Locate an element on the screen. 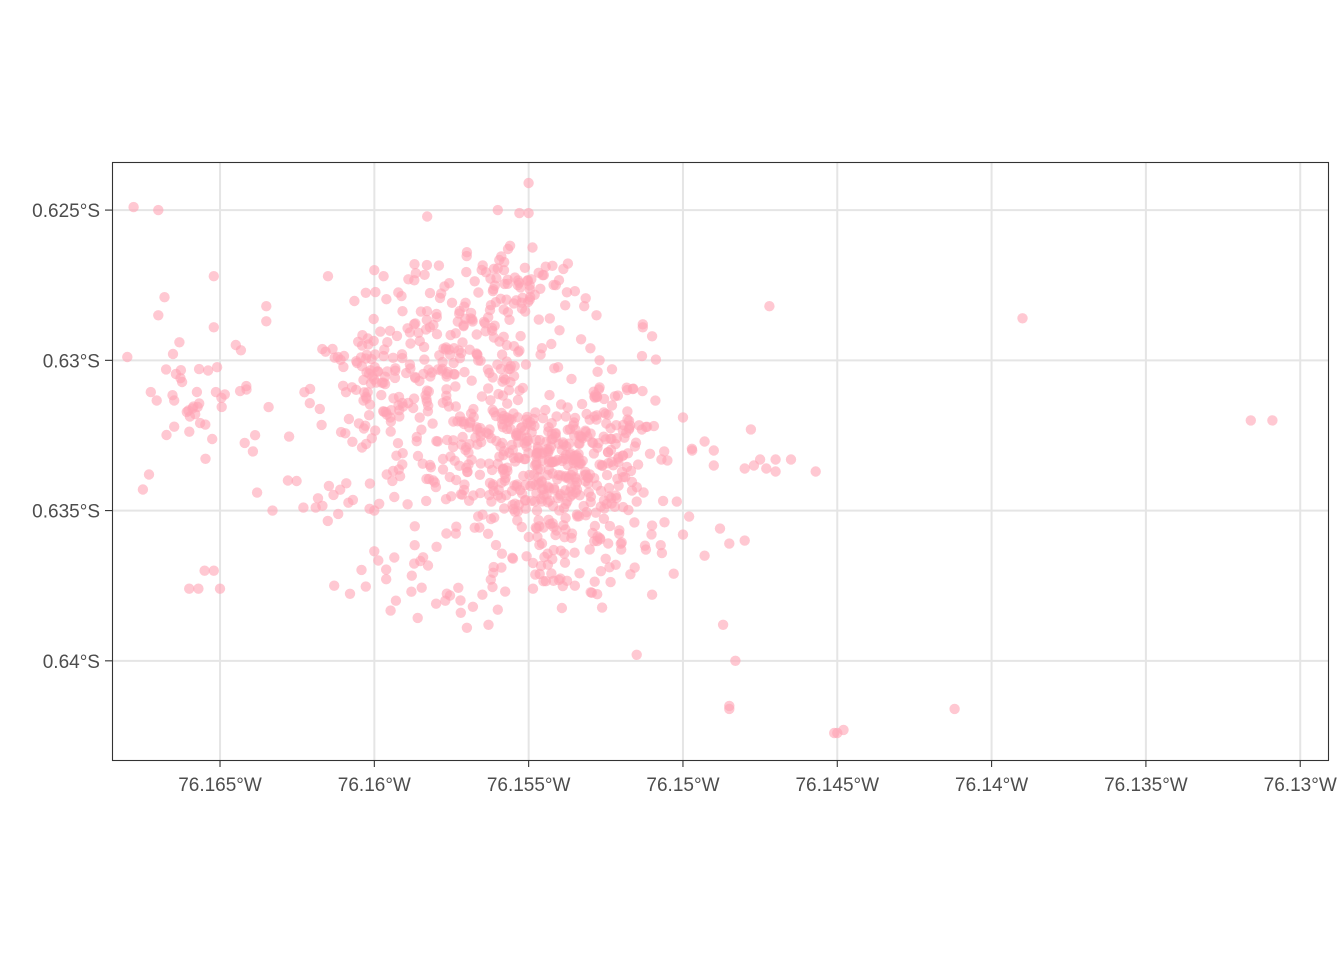 The height and width of the screenshot is (960, 1344). x-tick-label: 76.135°W is located at coordinates (1146, 785).